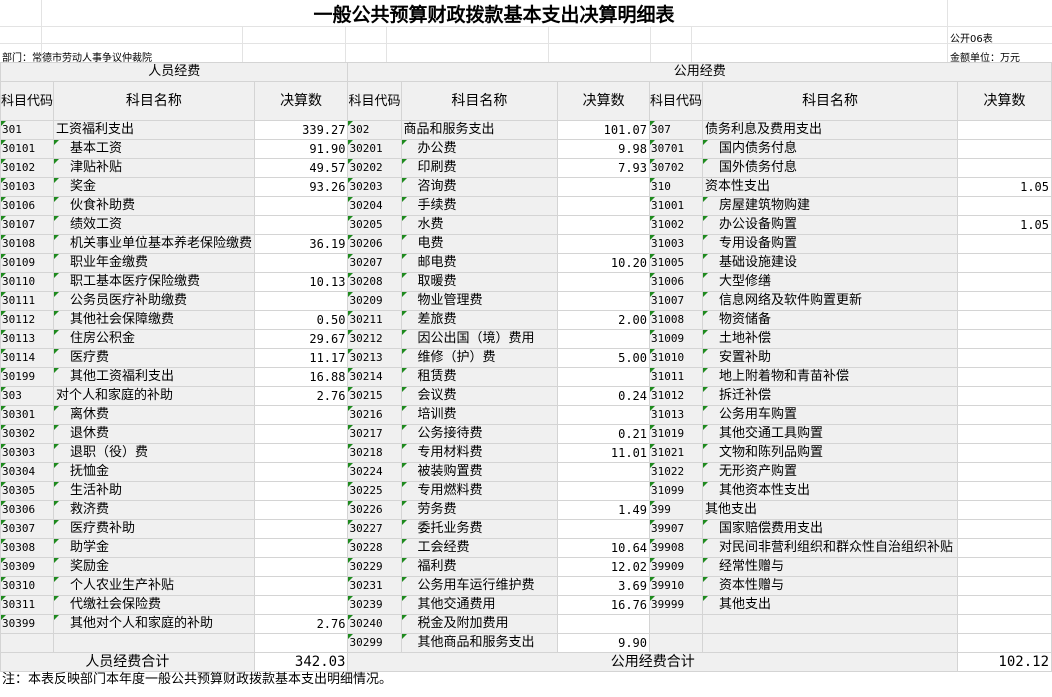 This screenshot has height=697, width=1052. Describe the element at coordinates (676, 301) in the screenshot. I see `cell-code: 31007` at that location.